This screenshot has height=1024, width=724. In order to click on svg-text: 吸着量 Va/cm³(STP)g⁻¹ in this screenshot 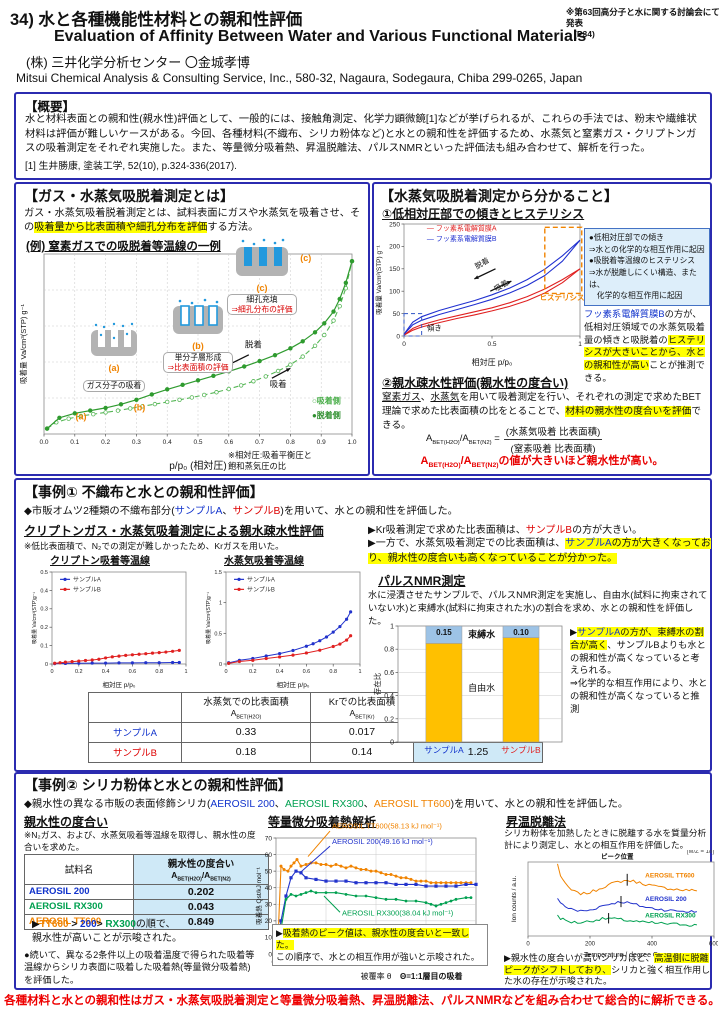, I will do `click(34, 618)`.